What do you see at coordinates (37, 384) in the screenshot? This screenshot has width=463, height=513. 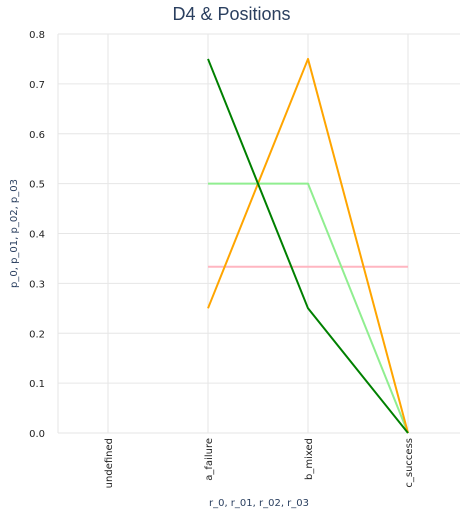 I see `y-tick-label: 0.1` at bounding box center [37, 384].